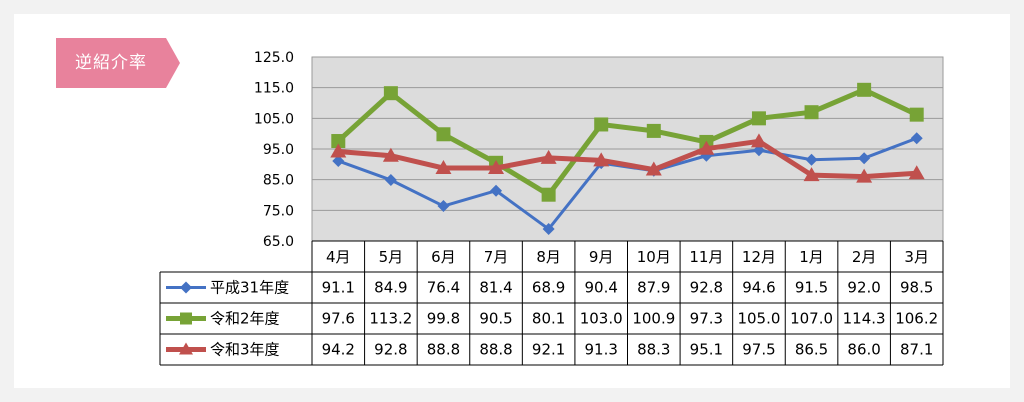 The width and height of the screenshot is (1024, 402). What do you see at coordinates (443, 319) in the screenshot?
I see `data-value: 99.8` at bounding box center [443, 319].